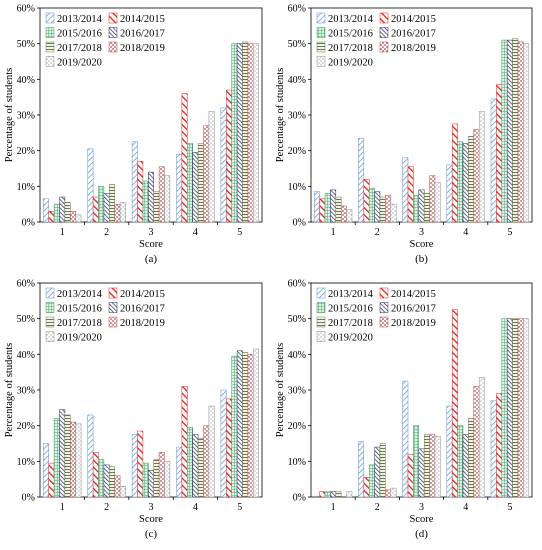 Image resolution: width=542 pixels, height=550 pixels. Describe the element at coordinates (106, 232) in the screenshot. I see `x-tick-label: 2` at that location.